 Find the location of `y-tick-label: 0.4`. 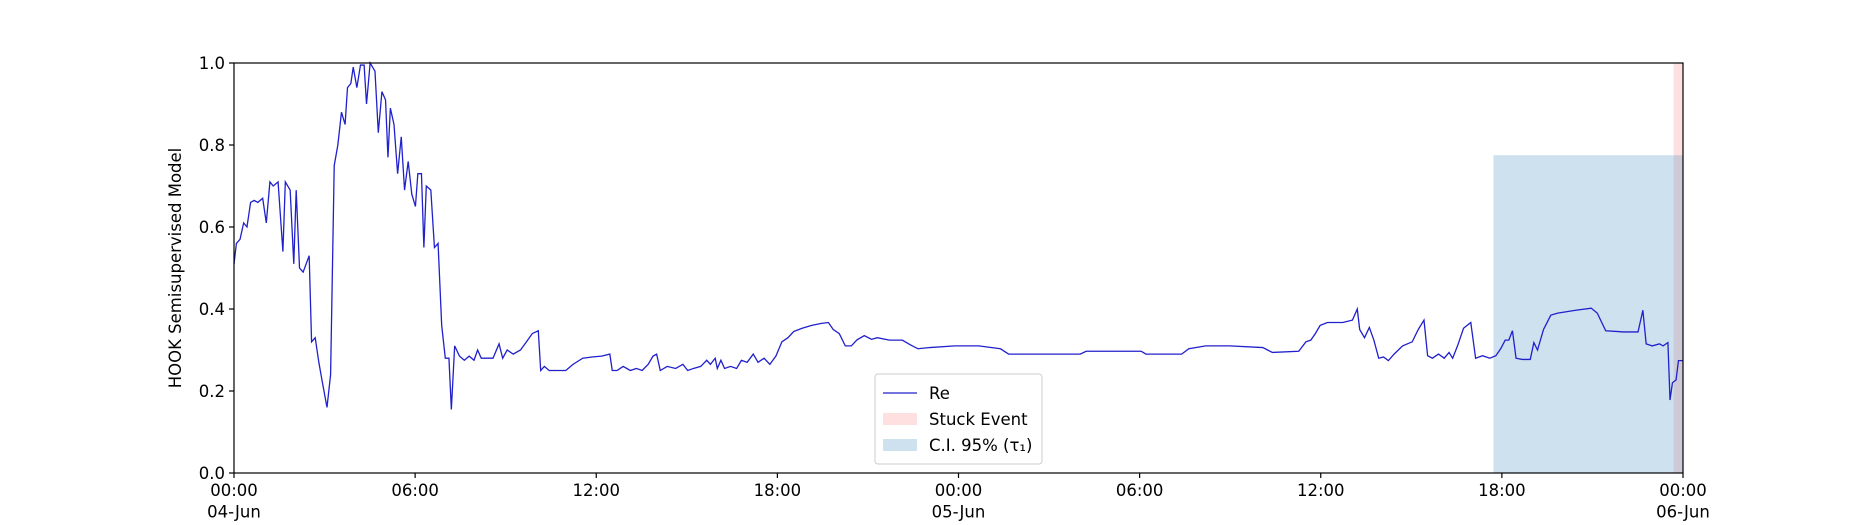

y-tick-label: 0.4 is located at coordinates (212, 309).